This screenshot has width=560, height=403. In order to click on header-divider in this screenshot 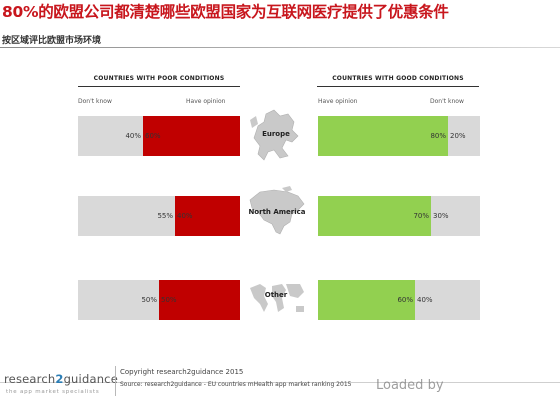, I will do `click(280, 47)`.